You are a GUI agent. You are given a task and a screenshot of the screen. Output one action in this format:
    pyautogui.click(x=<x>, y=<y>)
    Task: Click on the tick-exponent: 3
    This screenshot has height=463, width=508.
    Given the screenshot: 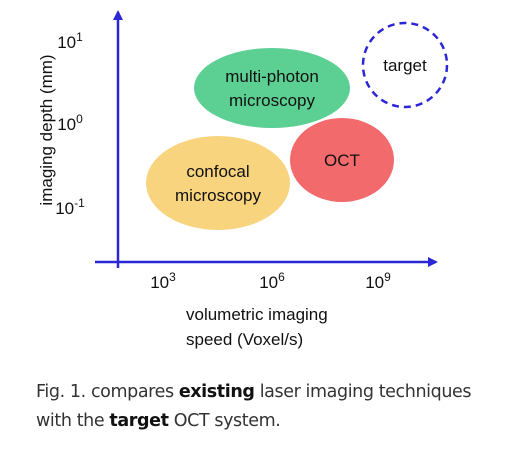 What is the action you would take?
    pyautogui.click(x=172, y=277)
    